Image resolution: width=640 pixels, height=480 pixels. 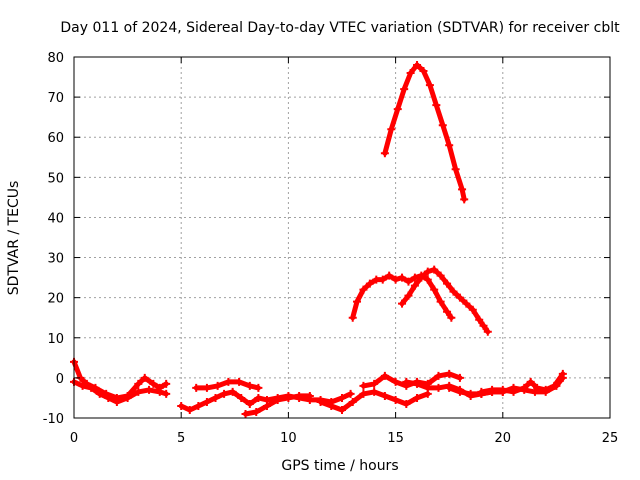 What do you see at coordinates (610, 438) in the screenshot?
I see `x-tick-label: 25` at bounding box center [610, 438].